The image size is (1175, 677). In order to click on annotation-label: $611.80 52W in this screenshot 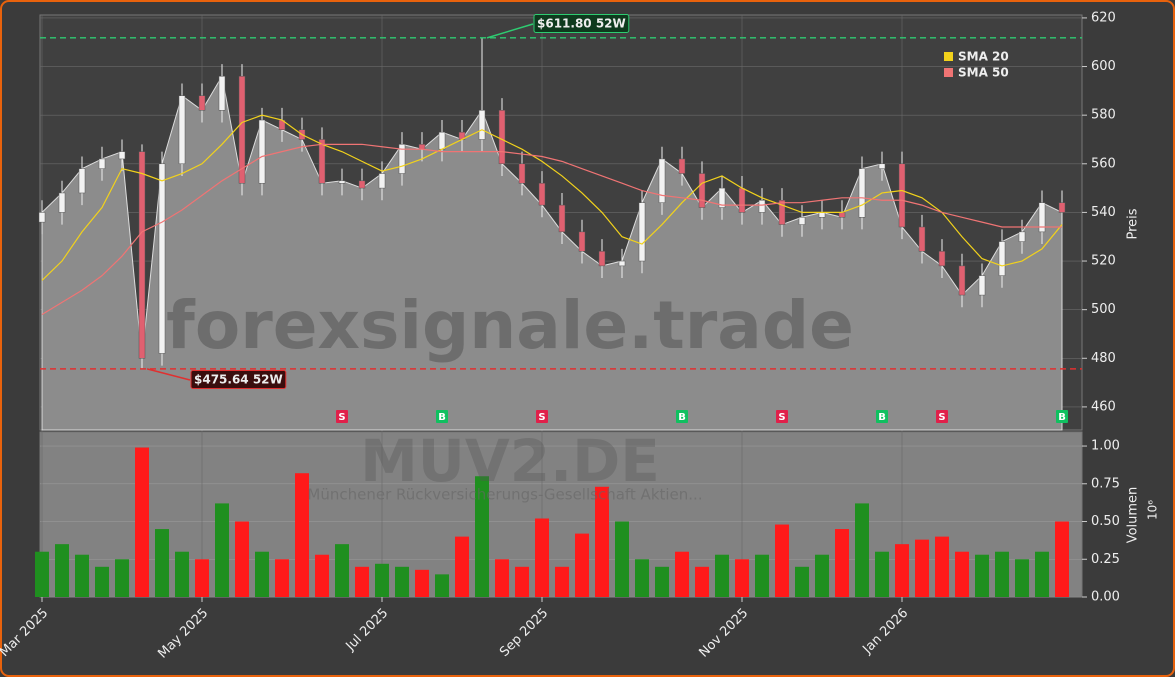, I will do `click(581, 24)`.